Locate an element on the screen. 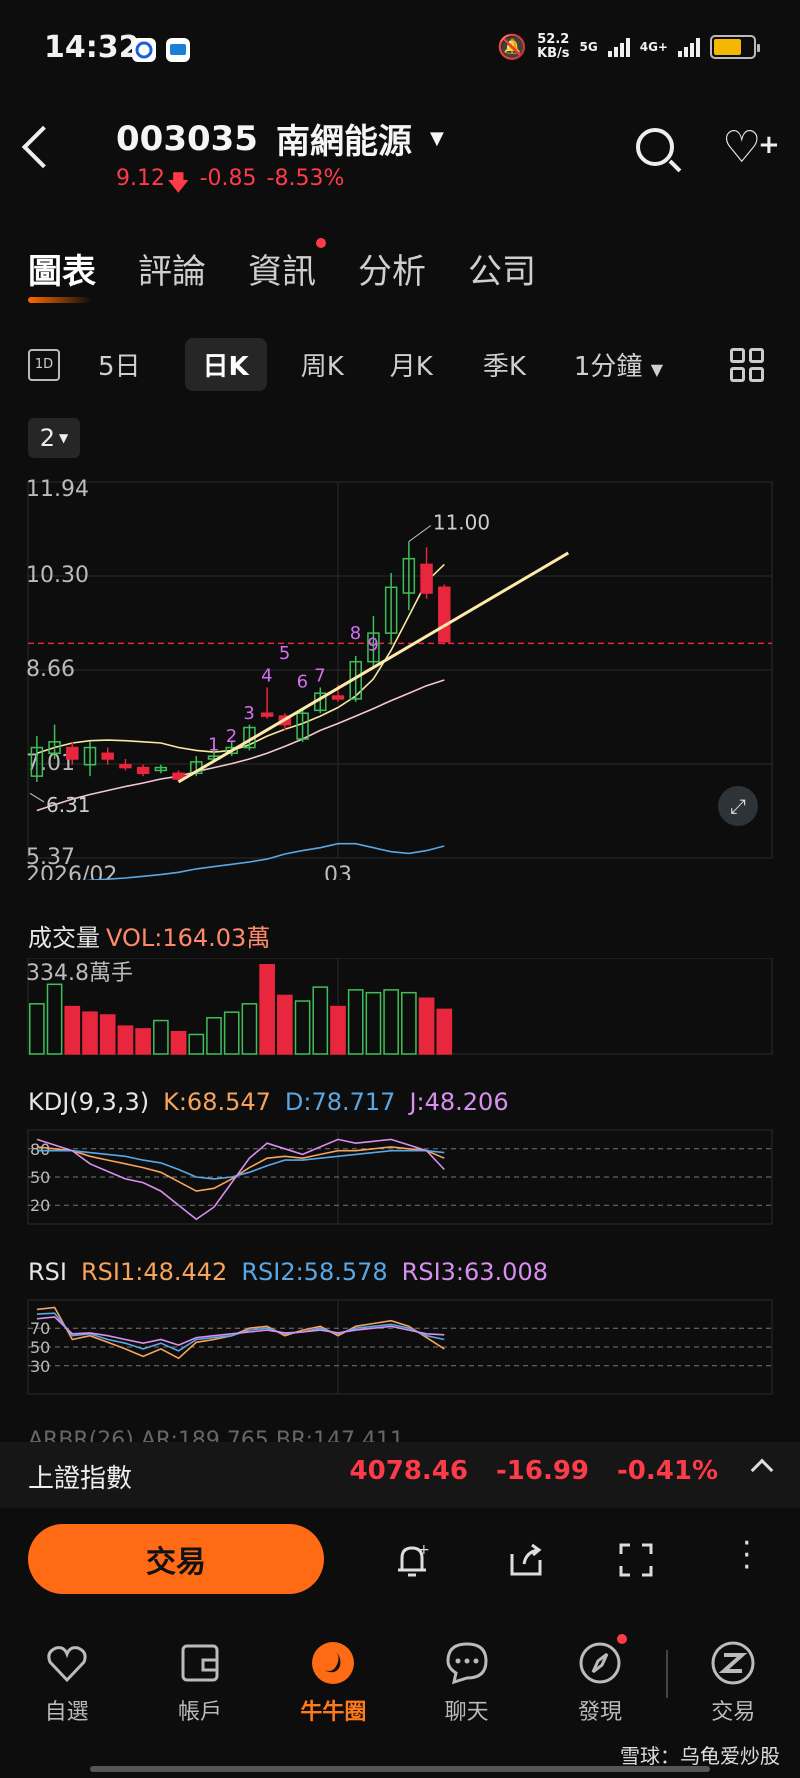 Image resolution: width=800 pixels, height=1778 pixels. signal-icon is located at coordinates (618, 47).